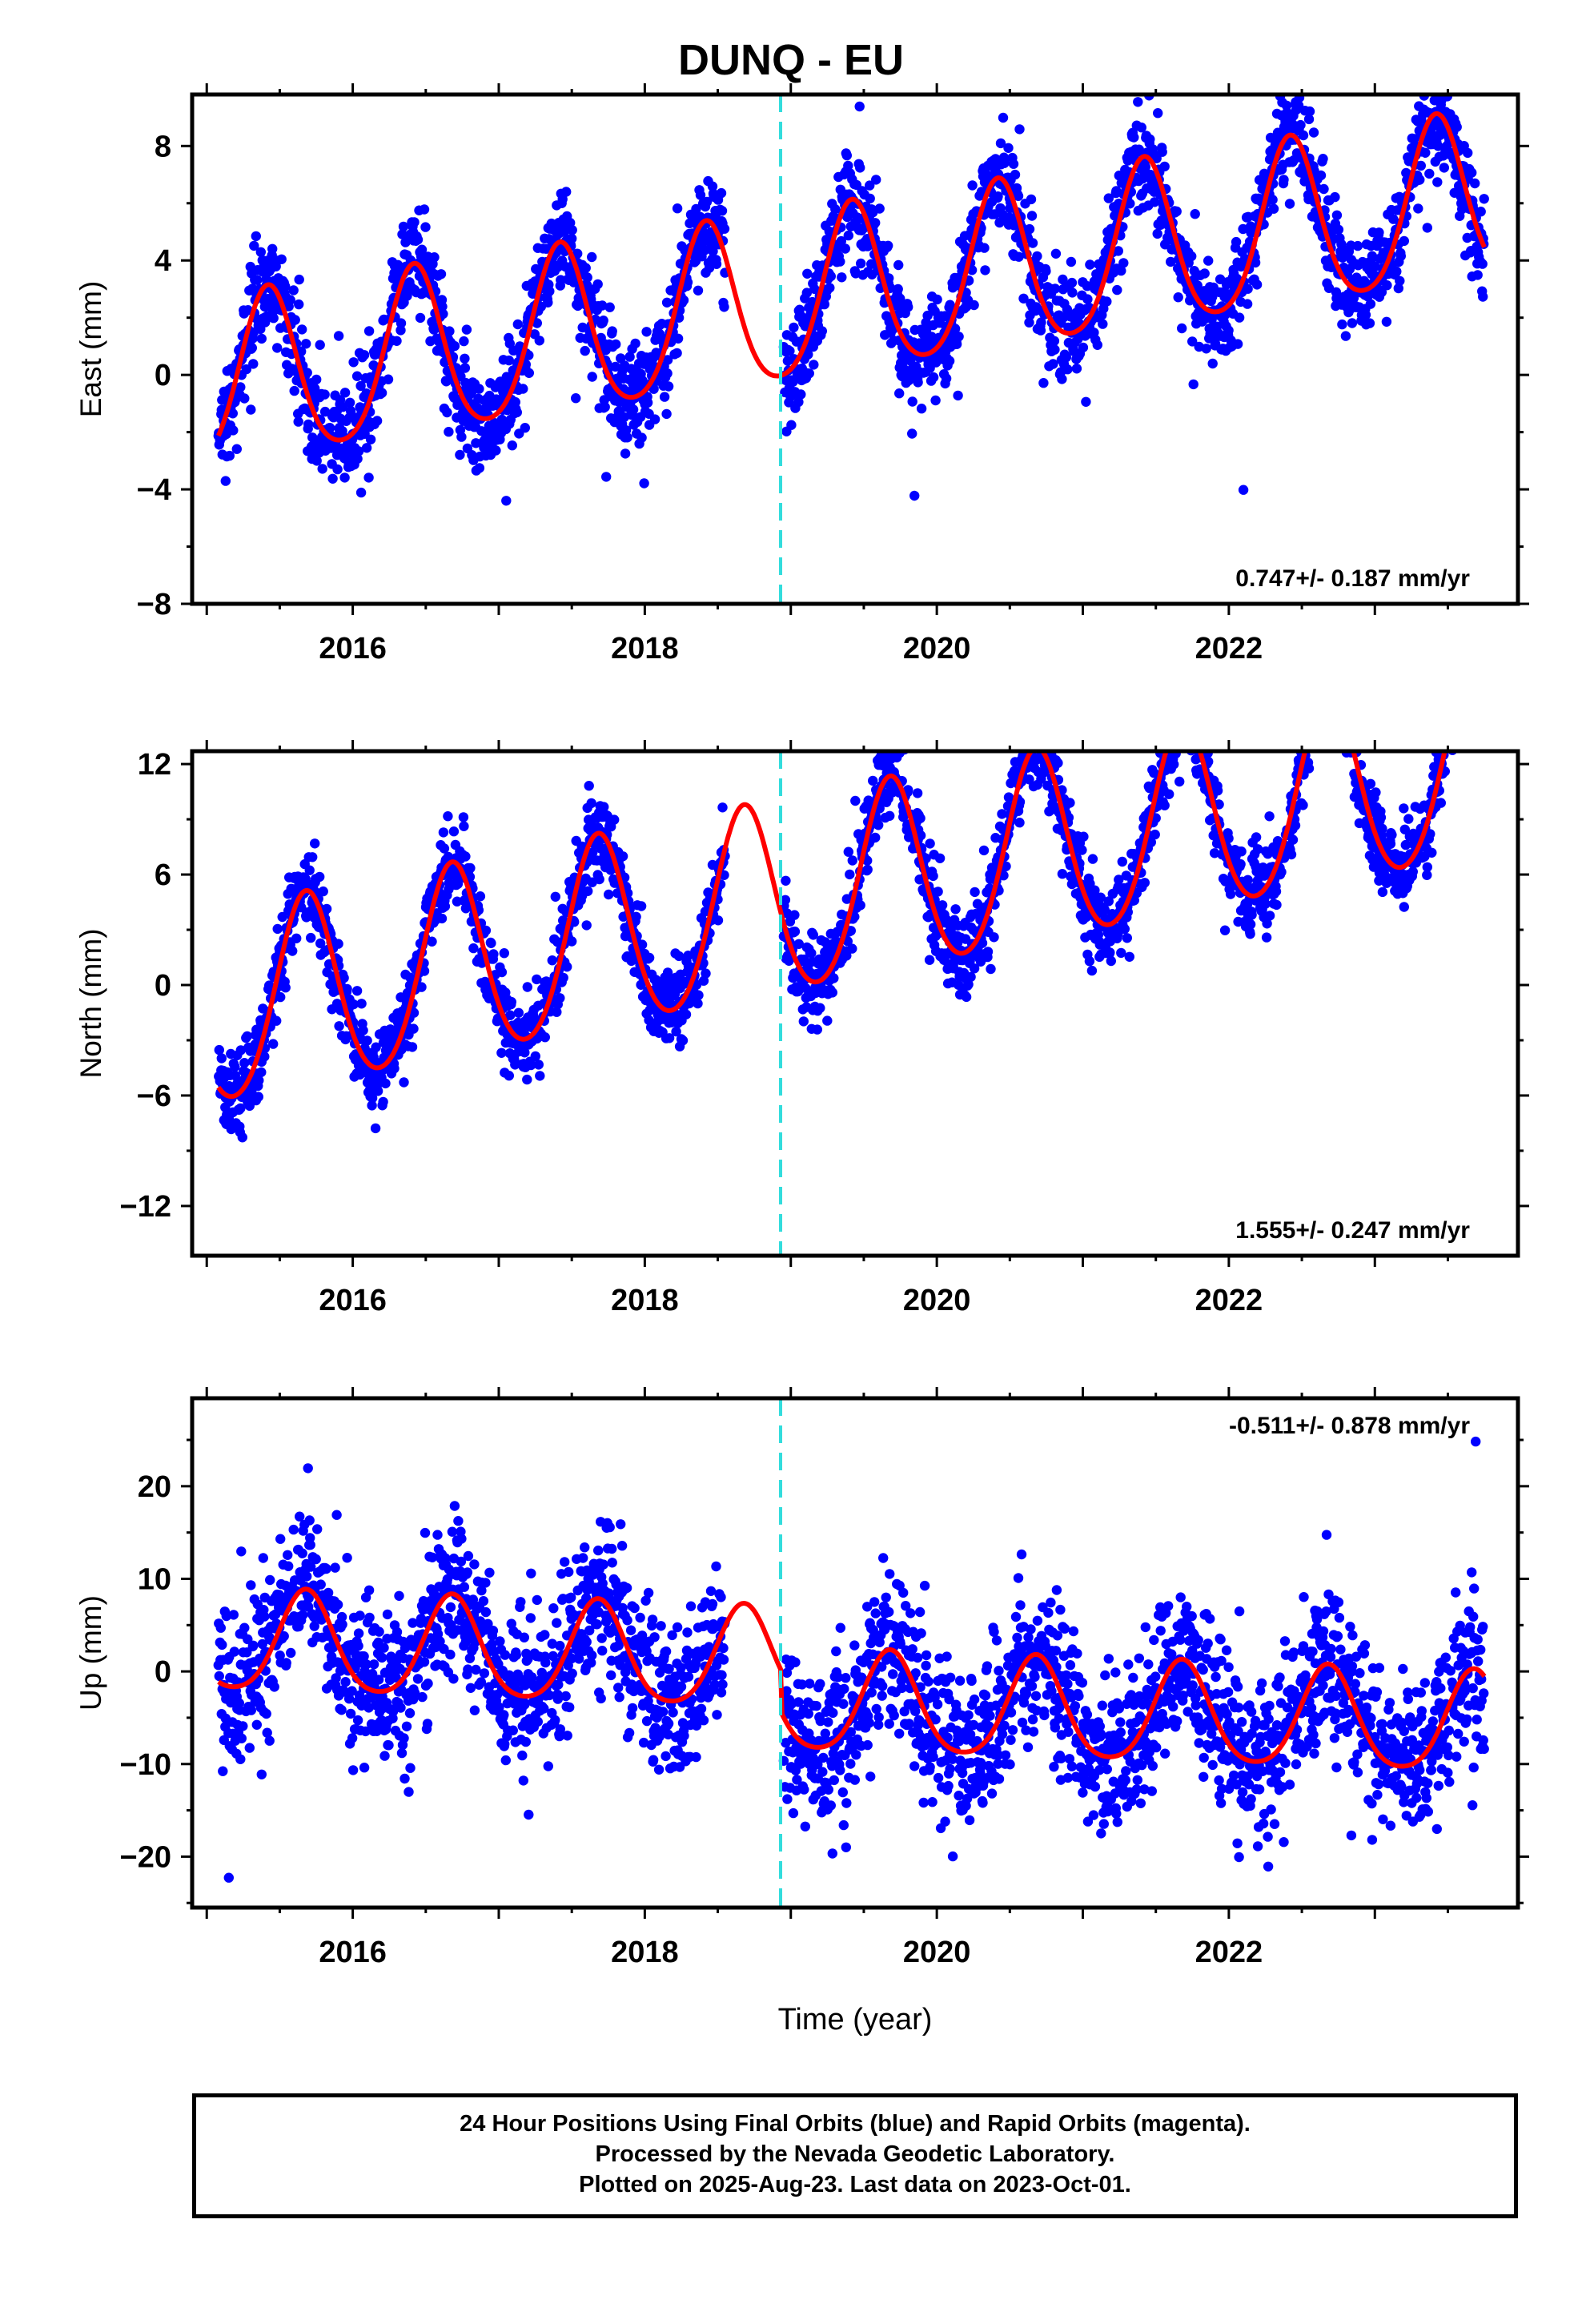 The height and width of the screenshot is (2324, 1582). What do you see at coordinates (163, 261) in the screenshot?
I see `y-tick-label: 4` at bounding box center [163, 261].